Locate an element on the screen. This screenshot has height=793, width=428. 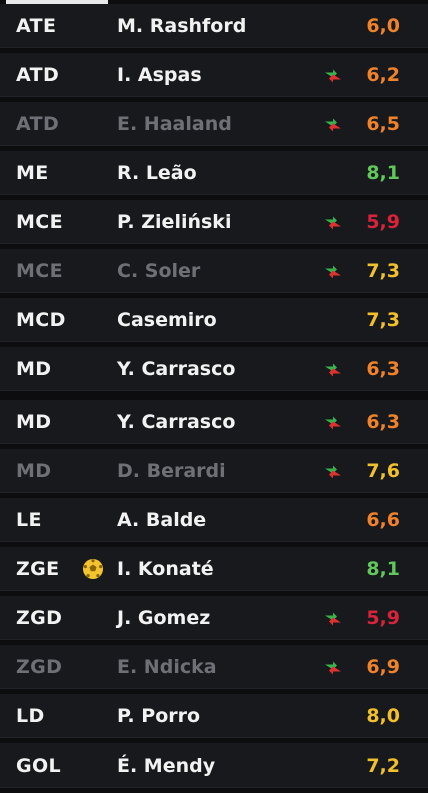
player-row: LE A. Balde 6,6 is located at coordinates (214, 520).